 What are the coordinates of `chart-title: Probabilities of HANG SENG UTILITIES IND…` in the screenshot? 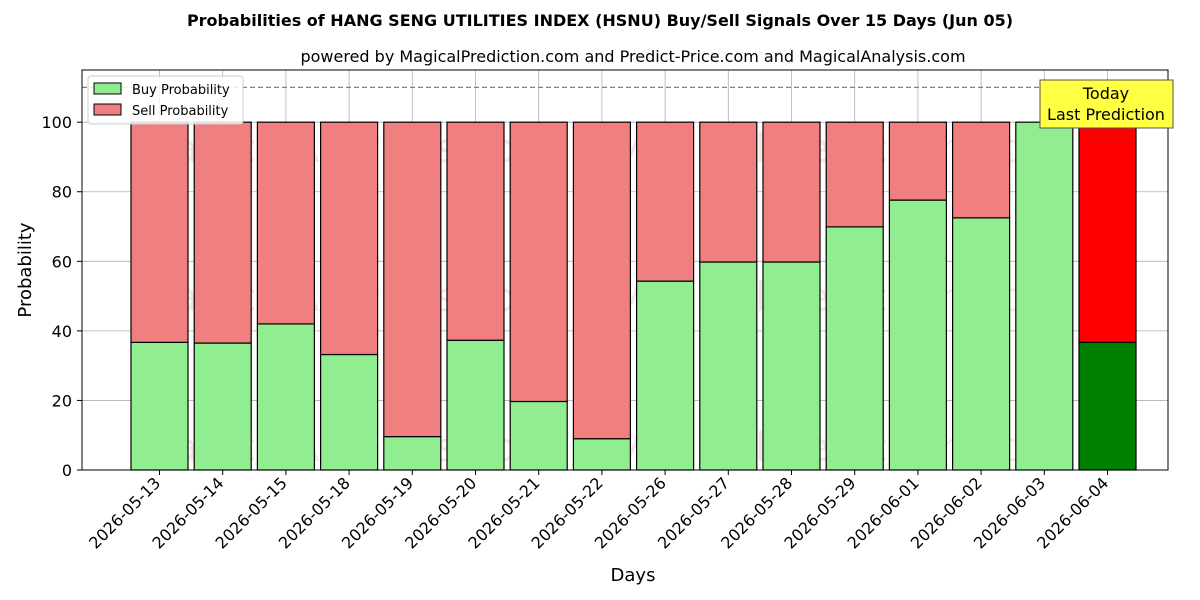 It's located at (600, 20).